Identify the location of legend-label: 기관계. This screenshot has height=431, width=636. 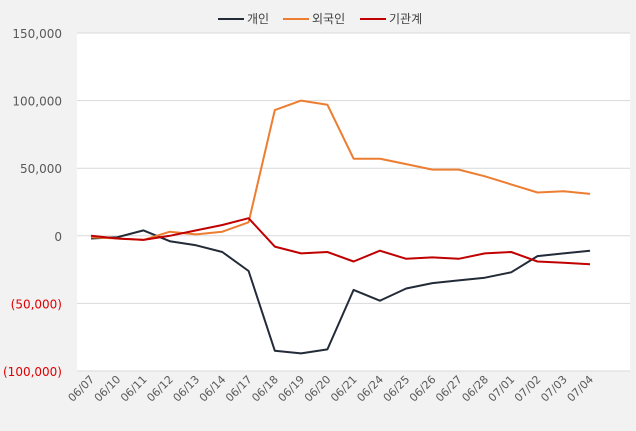
(405, 19).